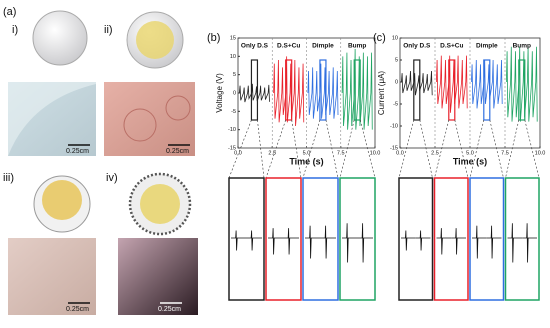 Image resolution: width=550 pixels, height=328 pixels. I want to click on sphere, so click(60, 38).